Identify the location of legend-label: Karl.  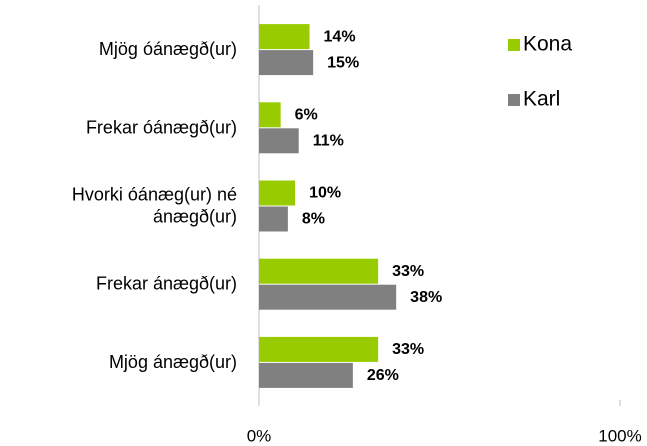
(541, 99).